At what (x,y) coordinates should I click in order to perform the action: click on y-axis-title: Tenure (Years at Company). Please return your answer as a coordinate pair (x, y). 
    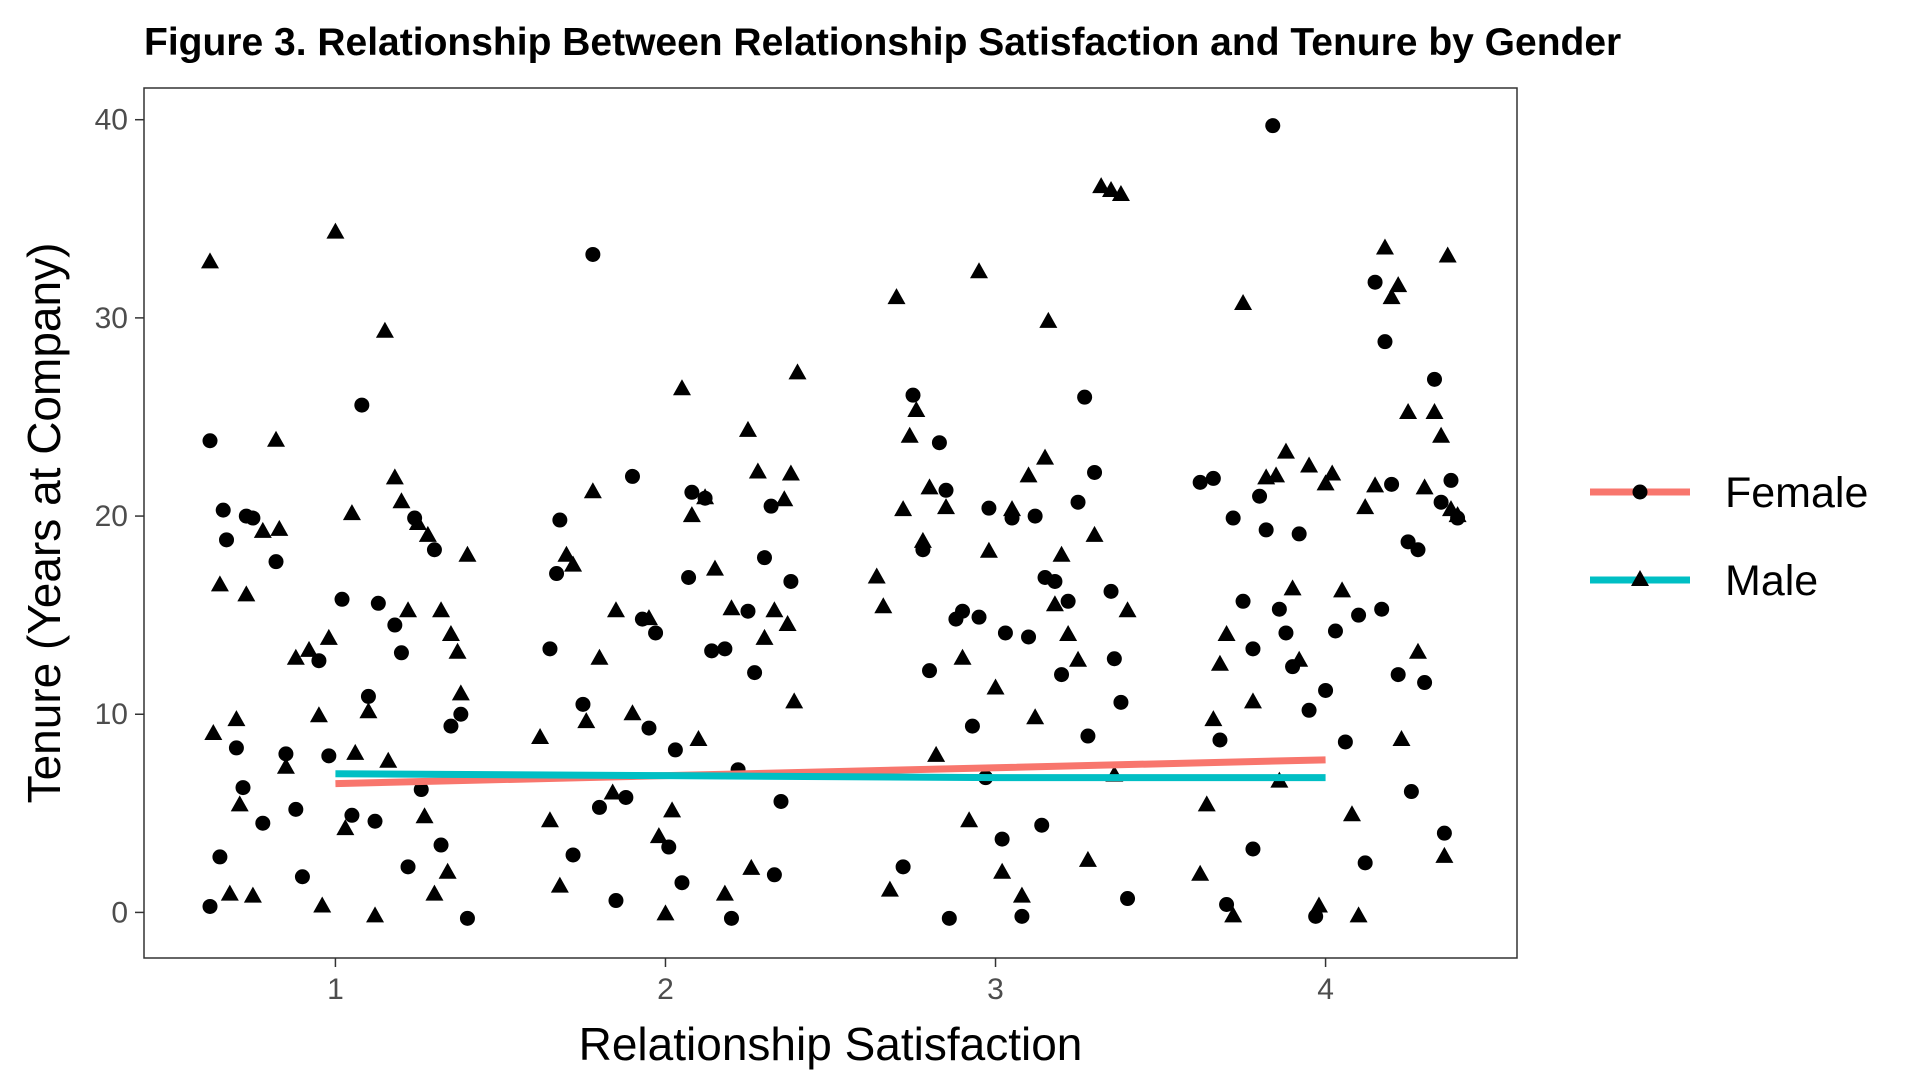
    Looking at the image, I should click on (44, 523).